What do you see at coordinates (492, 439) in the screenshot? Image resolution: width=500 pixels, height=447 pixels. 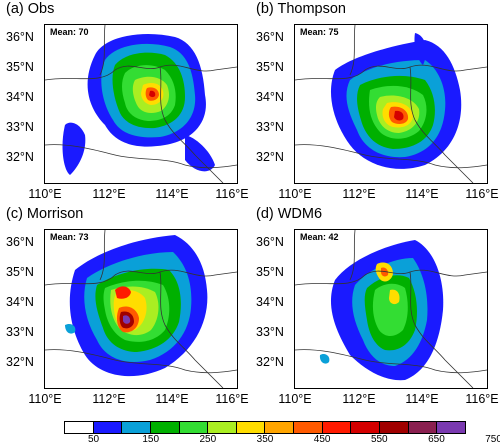 I see `colorbar-label: 750` at bounding box center [492, 439].